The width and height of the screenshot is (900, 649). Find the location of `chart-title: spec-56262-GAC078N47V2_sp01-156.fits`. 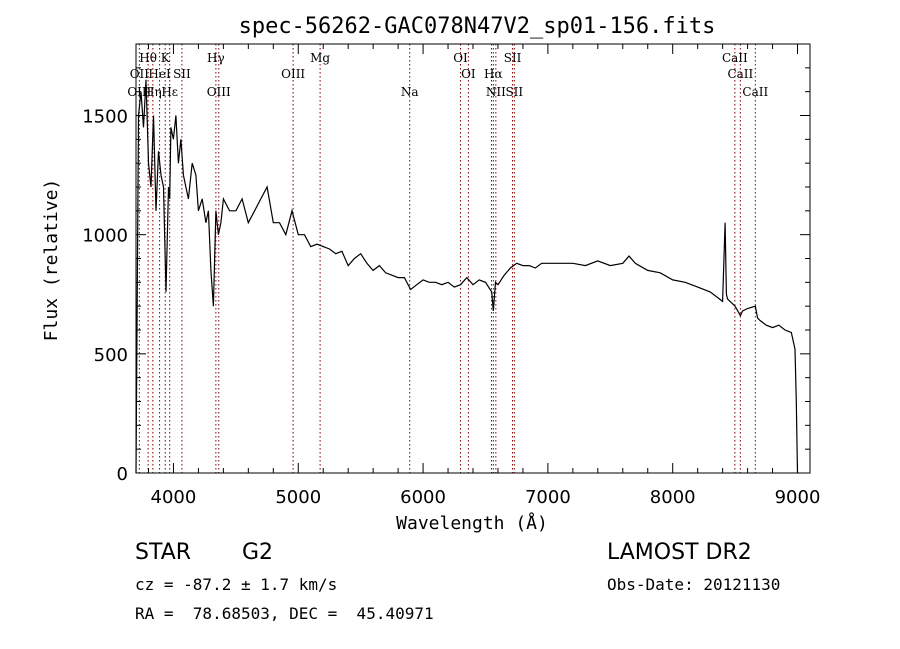

chart-title: spec-56262-GAC078N47V2_sp01-156.fits is located at coordinates (477, 26).